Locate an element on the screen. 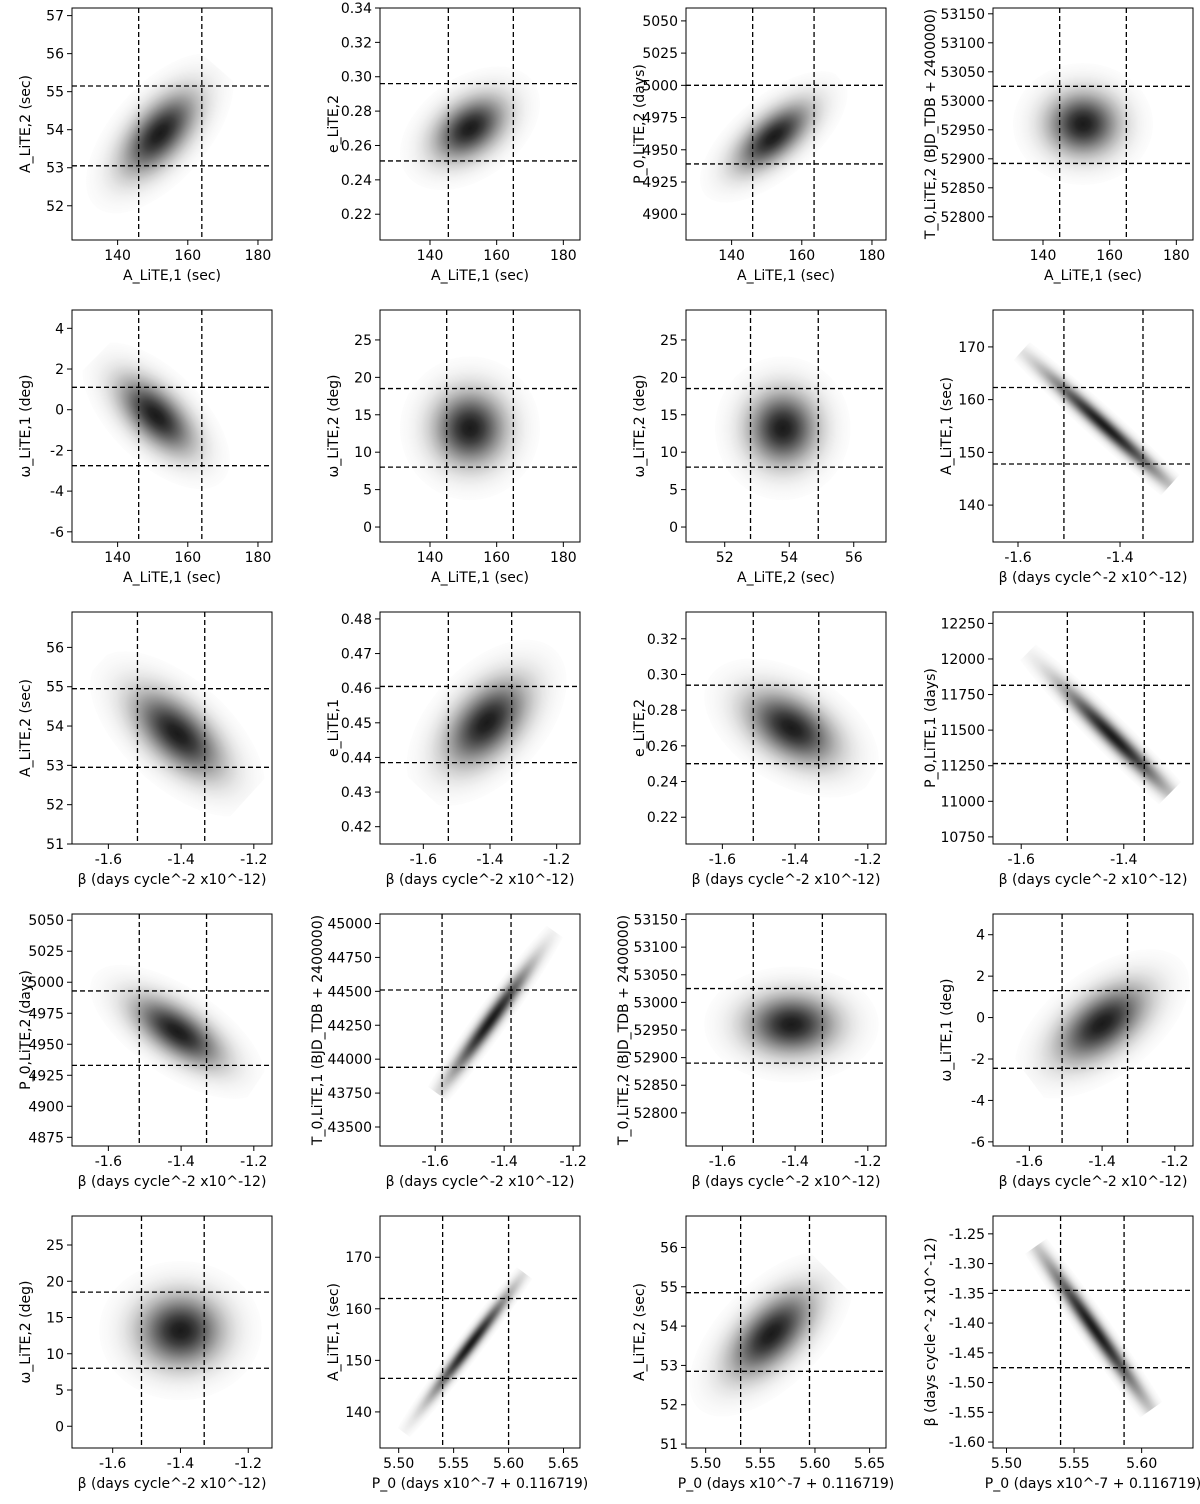 The height and width of the screenshot is (1504, 1200). y-tick-label: -2 is located at coordinates (978, 1060).